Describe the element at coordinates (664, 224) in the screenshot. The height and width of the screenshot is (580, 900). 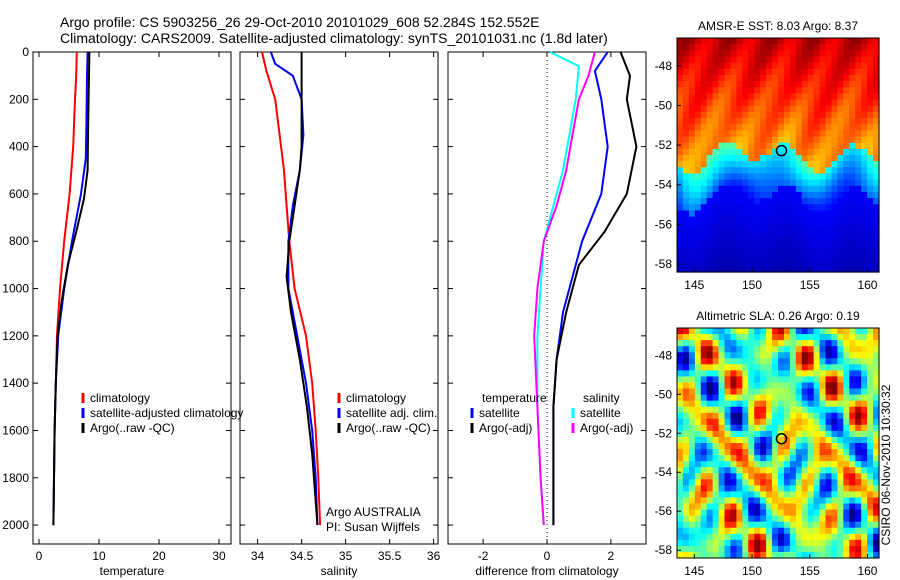
I see `map-y-tick-label: -56` at that location.